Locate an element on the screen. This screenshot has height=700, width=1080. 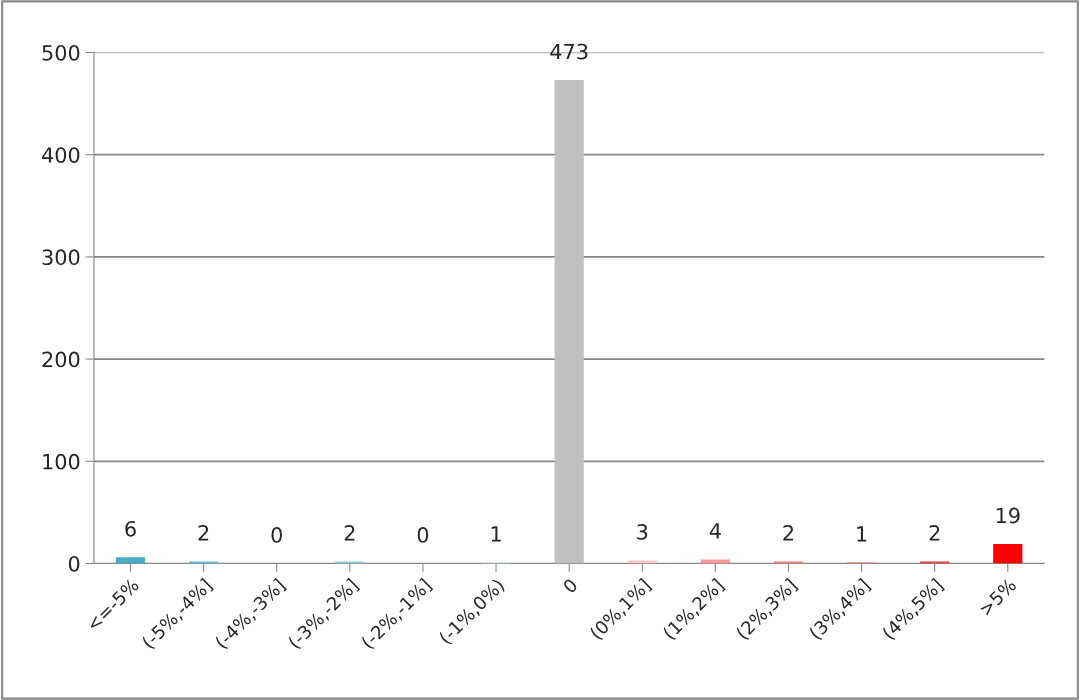
data-label: 6 is located at coordinates (130, 528).